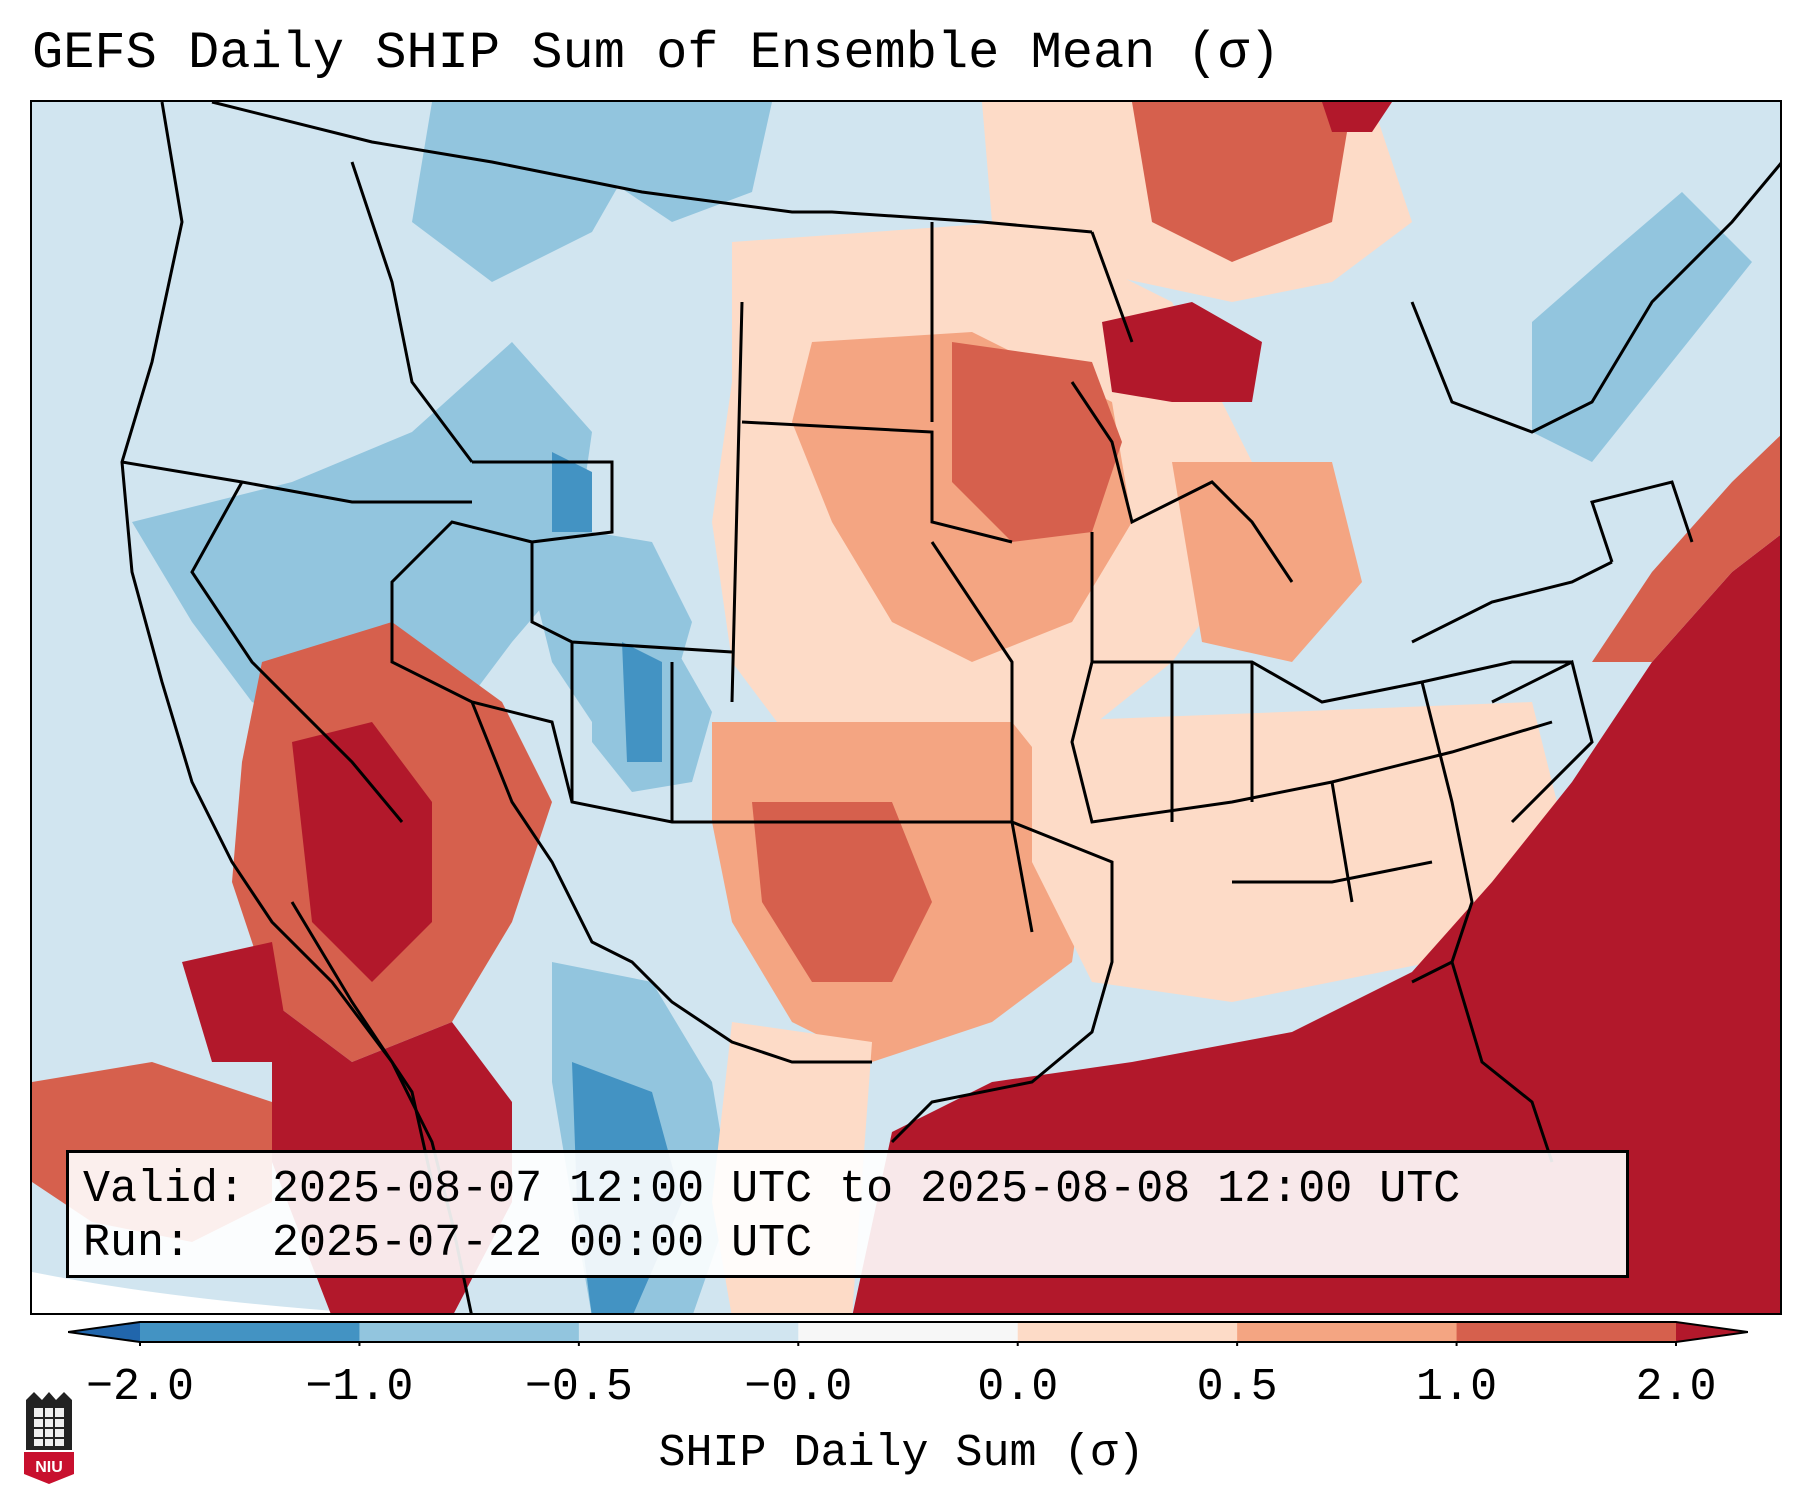  Describe the element at coordinates (522, 192) in the screenshot. I see `field-negative-north` at that location.